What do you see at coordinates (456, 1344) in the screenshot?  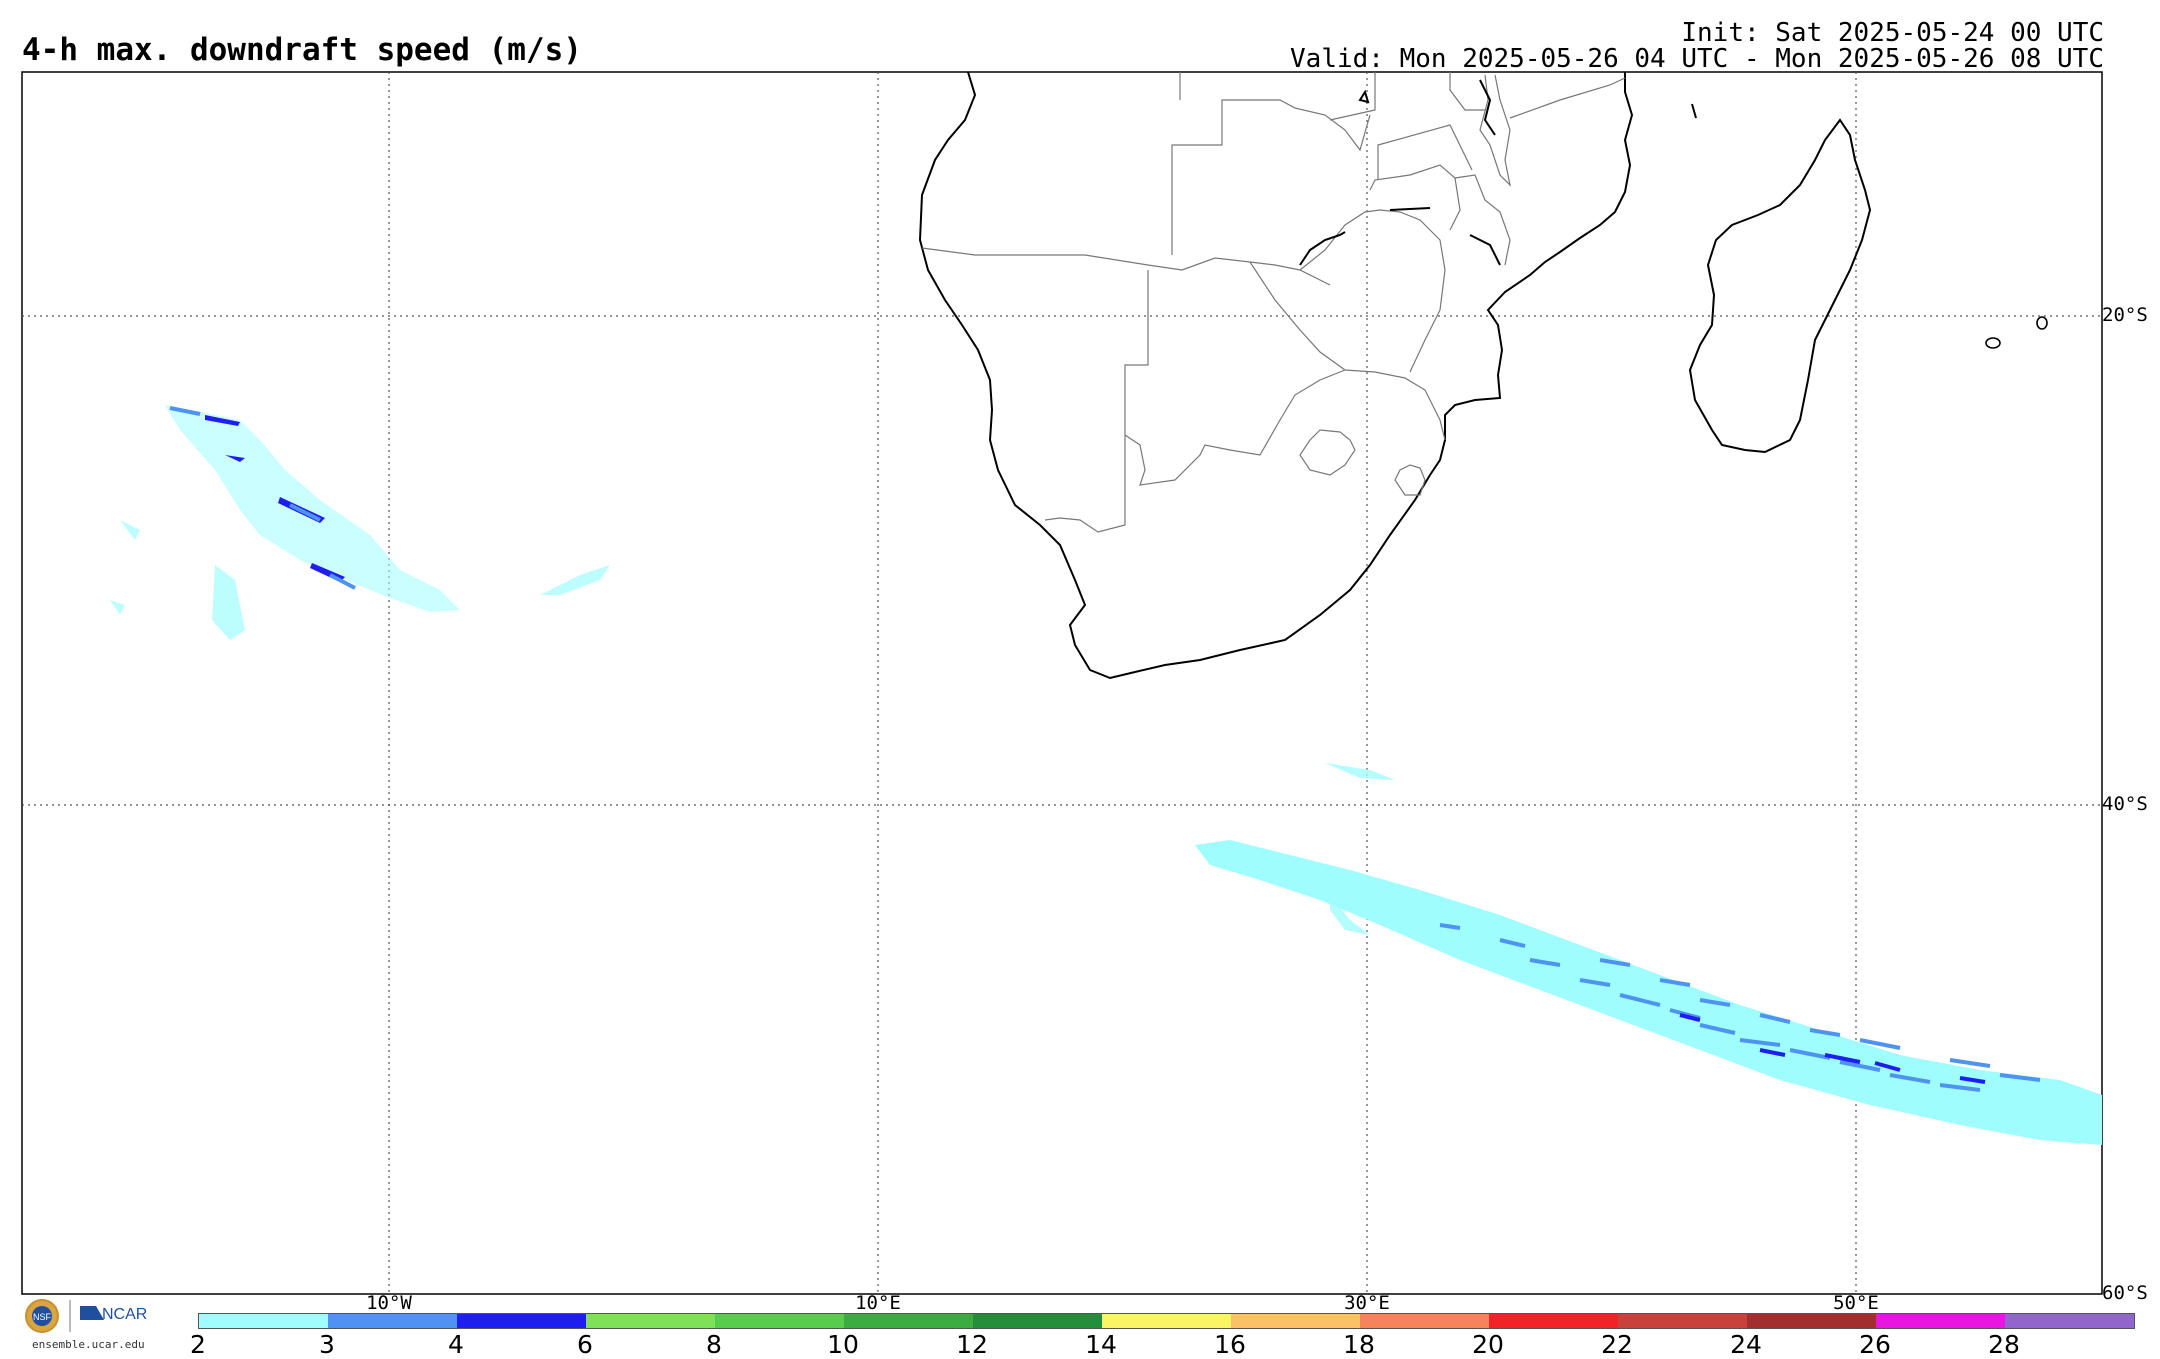 I see `colorbar-tick-label: 4` at bounding box center [456, 1344].